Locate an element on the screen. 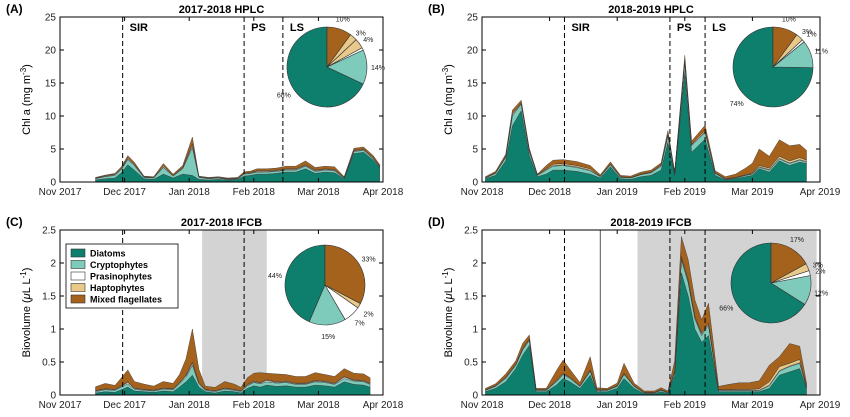 This screenshot has height=417, width=850. legend-label: Haptophytes is located at coordinates (117, 288).